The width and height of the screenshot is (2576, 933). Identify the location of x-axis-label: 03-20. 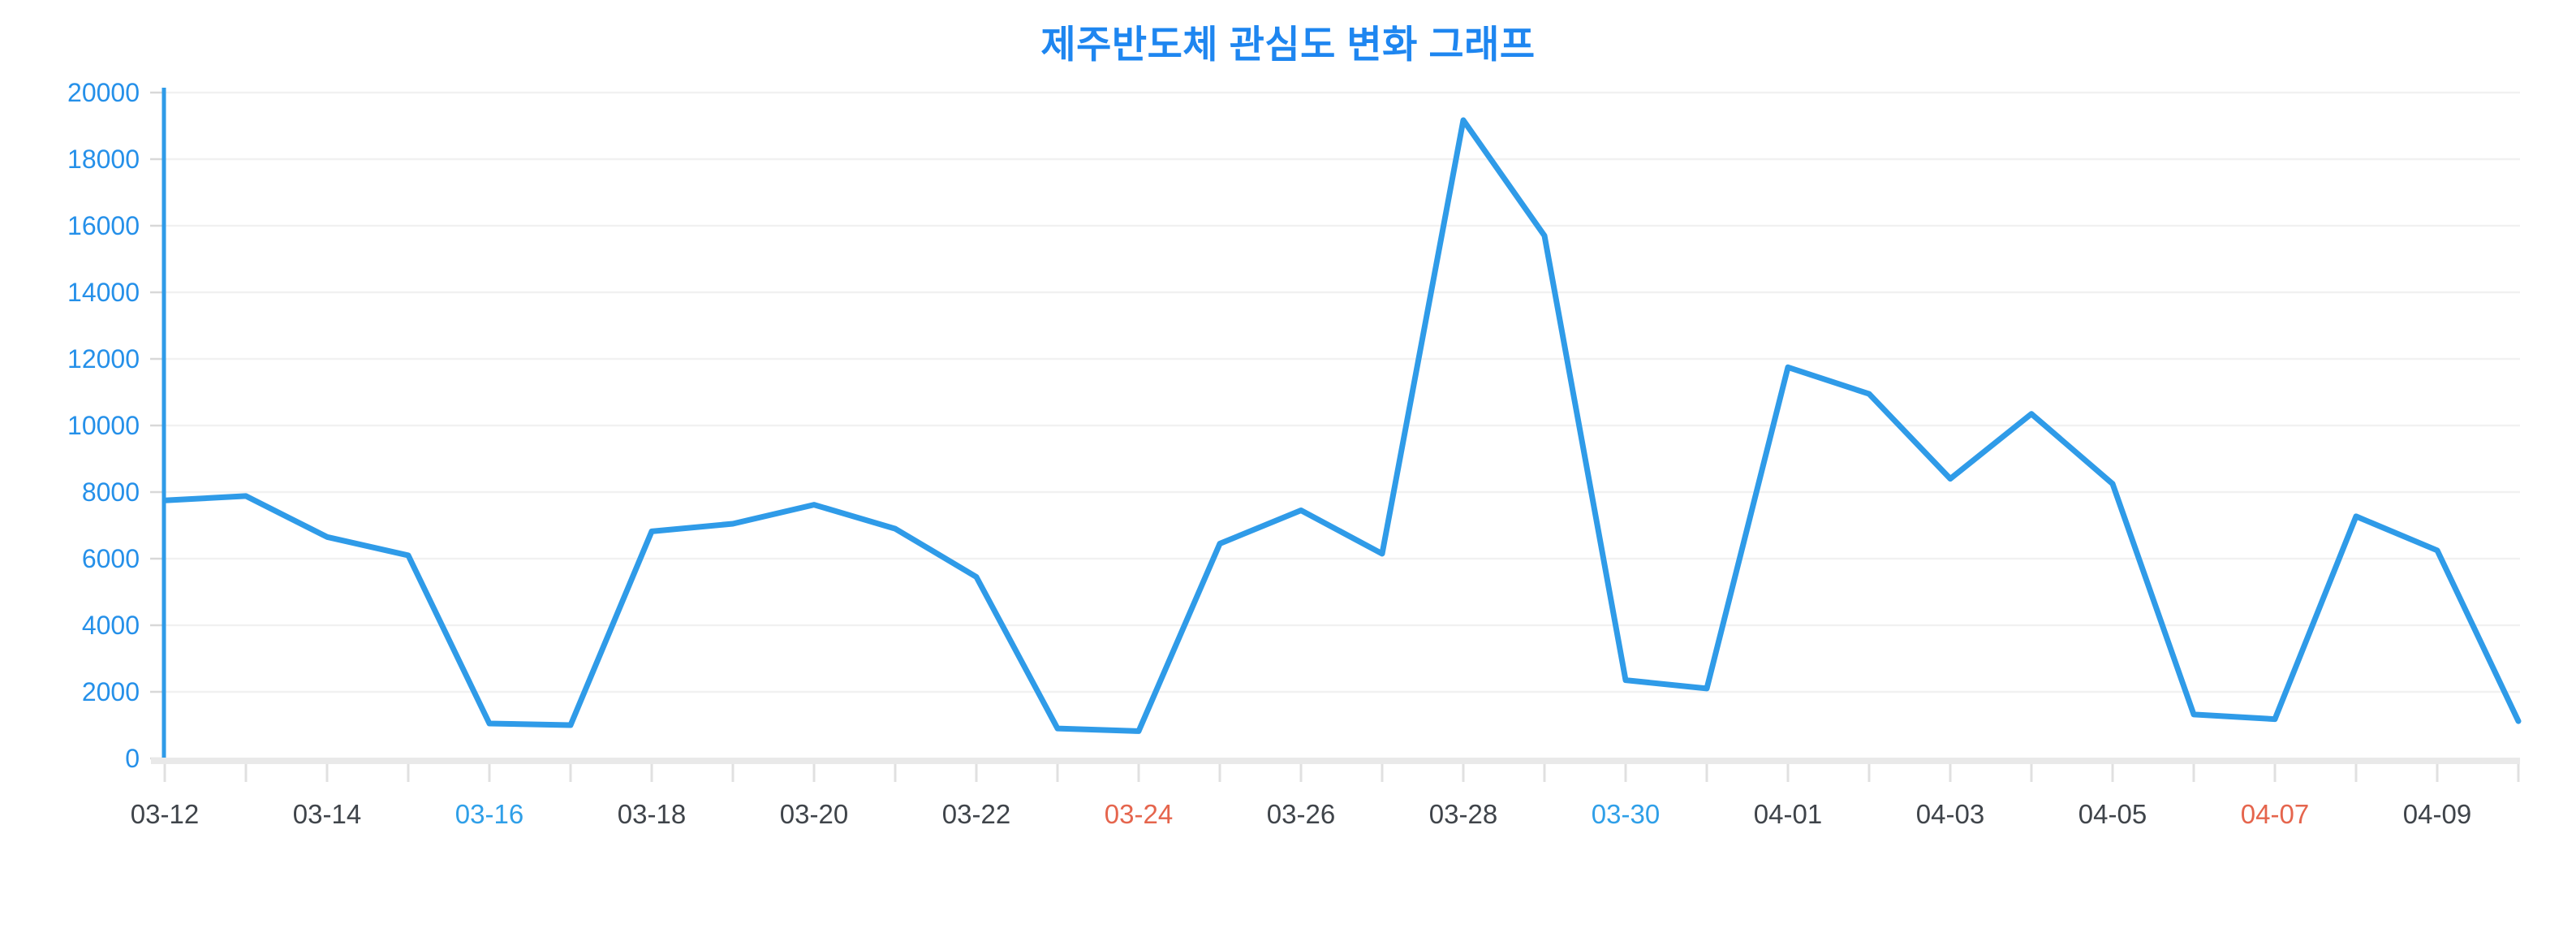
(814, 814).